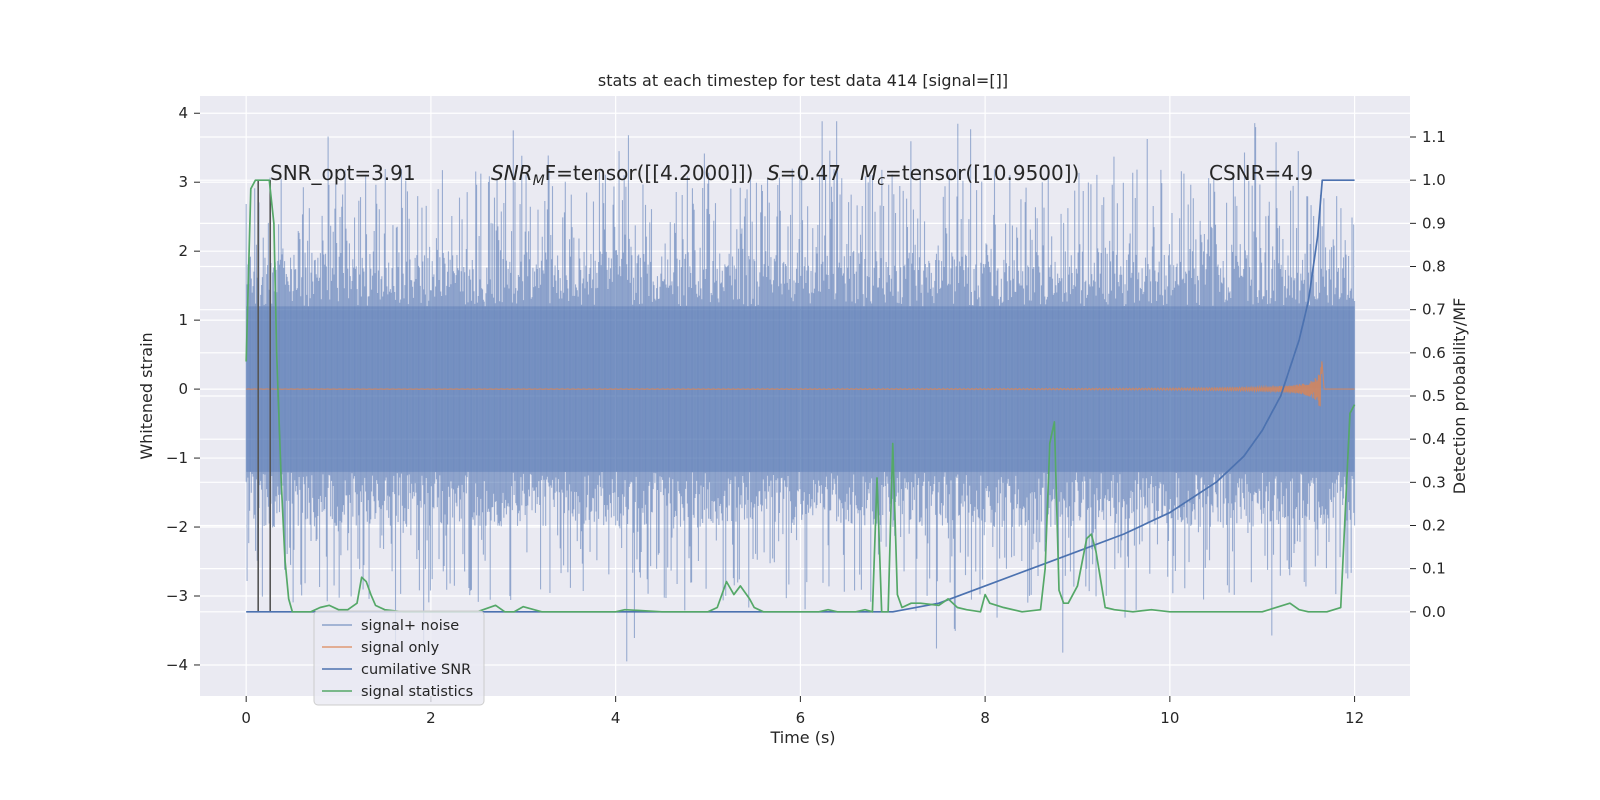 The height and width of the screenshot is (800, 1600). Describe the element at coordinates (1169, 718) in the screenshot. I see `x-tick-label: 10` at that location.